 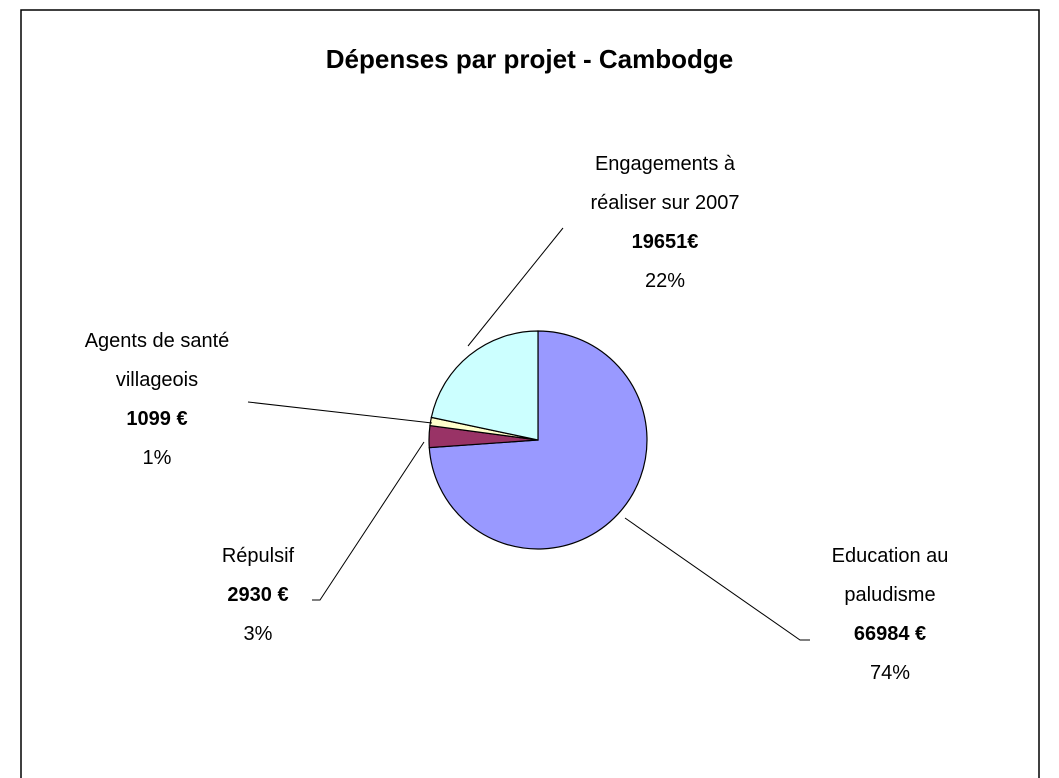 I want to click on category-label: Agents de santé villageois, so click(x=157, y=360).